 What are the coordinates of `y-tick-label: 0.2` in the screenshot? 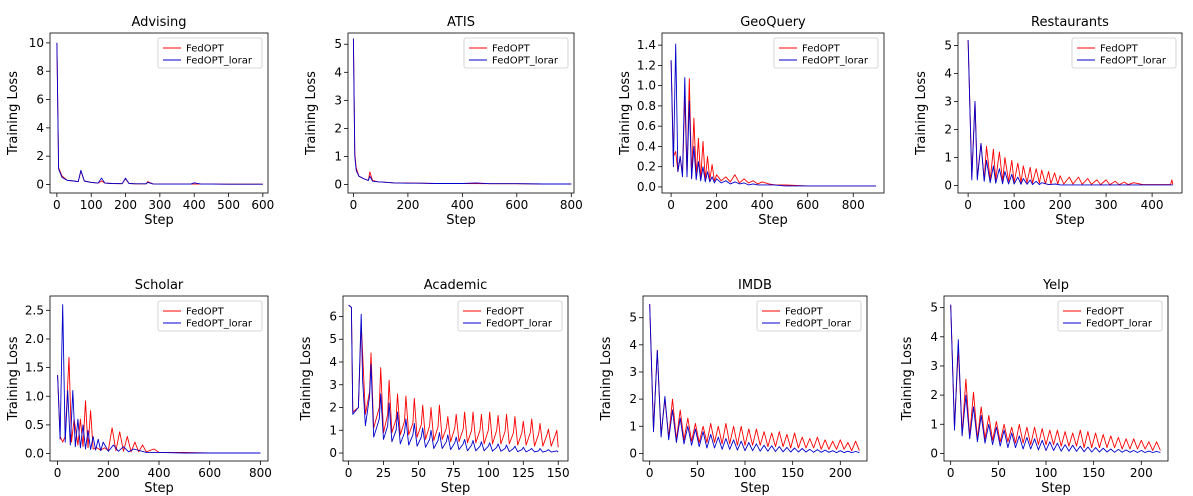 It's located at (646, 167).